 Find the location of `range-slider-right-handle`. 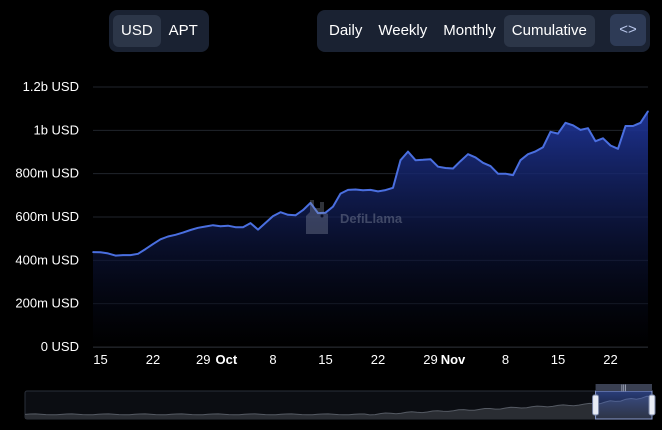

range-slider-right-handle is located at coordinates (652, 405).